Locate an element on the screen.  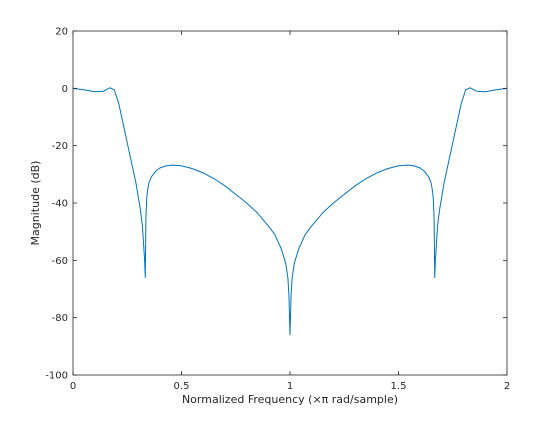
x-tick-label: 0 is located at coordinates (73, 386).